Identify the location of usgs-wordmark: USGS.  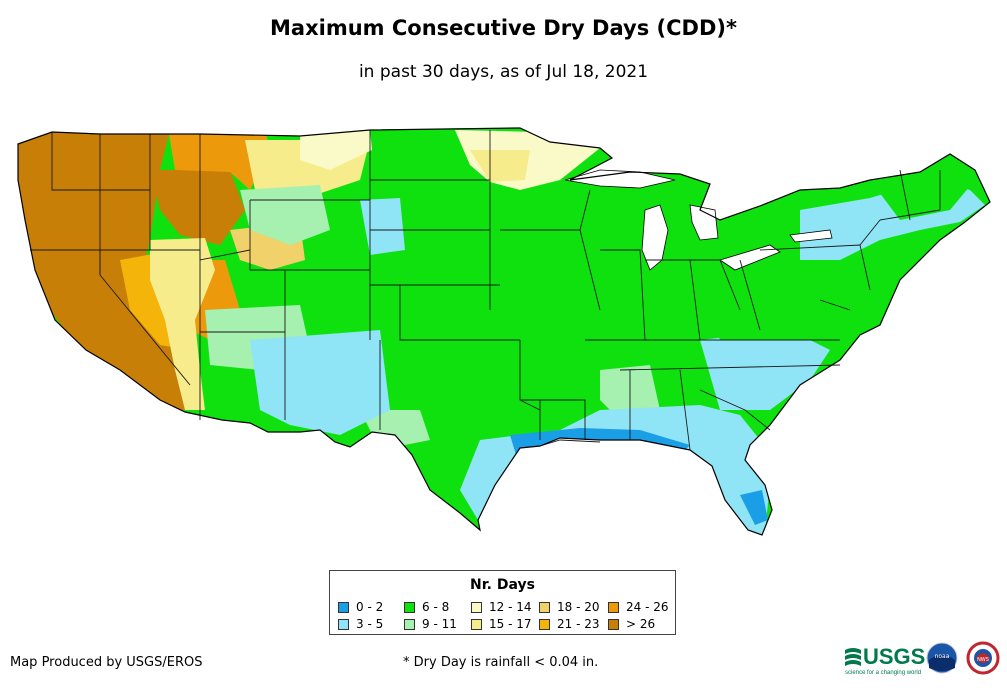
(894, 656).